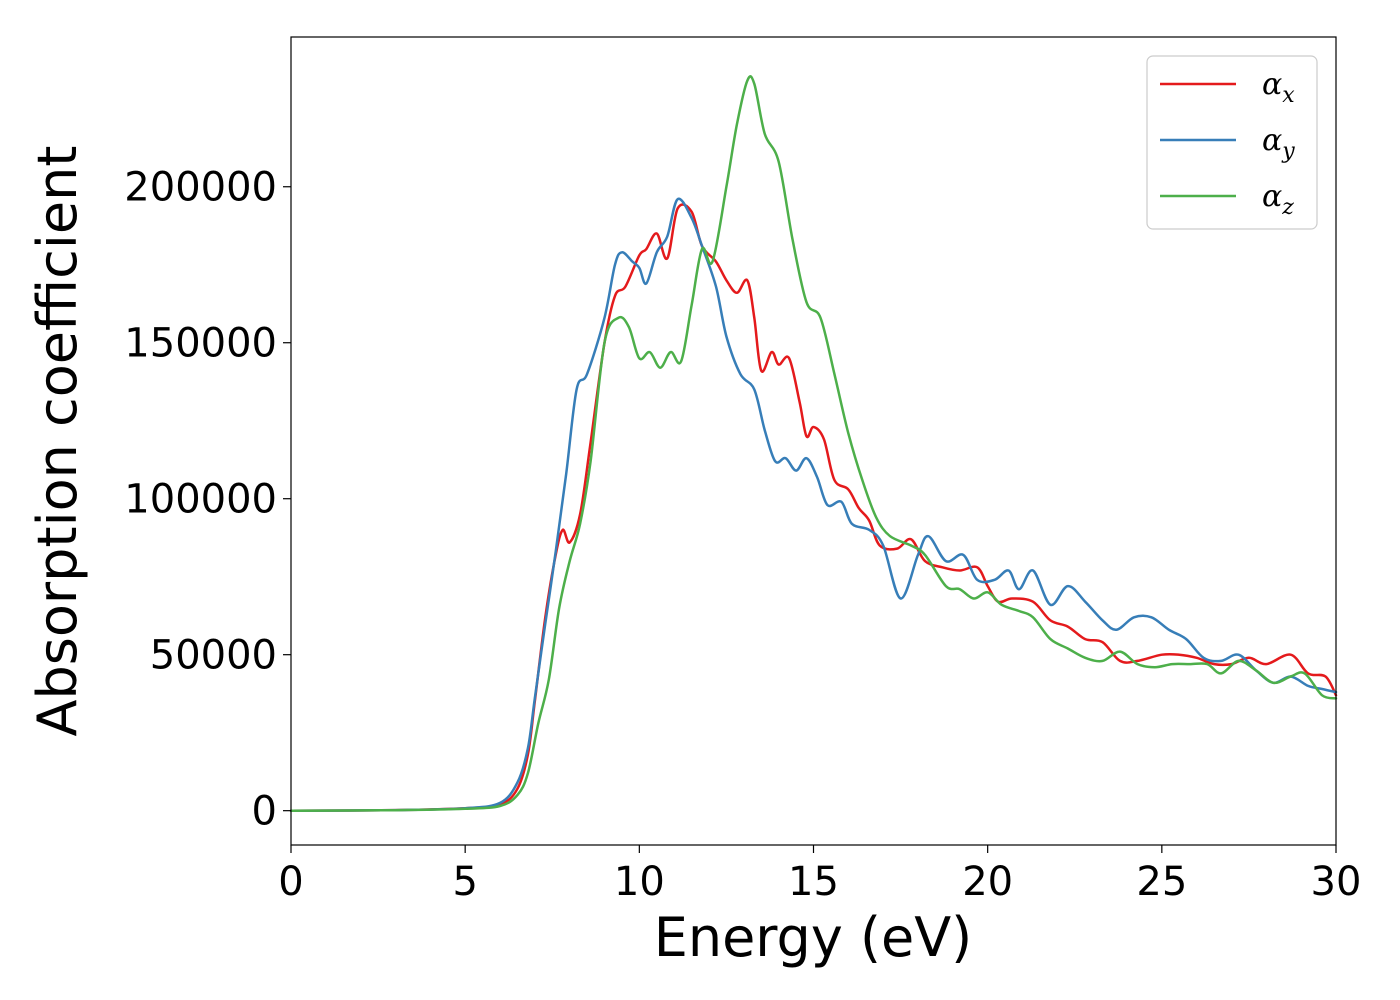 The width and height of the screenshot is (1400, 1000). Describe the element at coordinates (1288, 95) in the screenshot. I see `legend-label-subscript: x` at that location.